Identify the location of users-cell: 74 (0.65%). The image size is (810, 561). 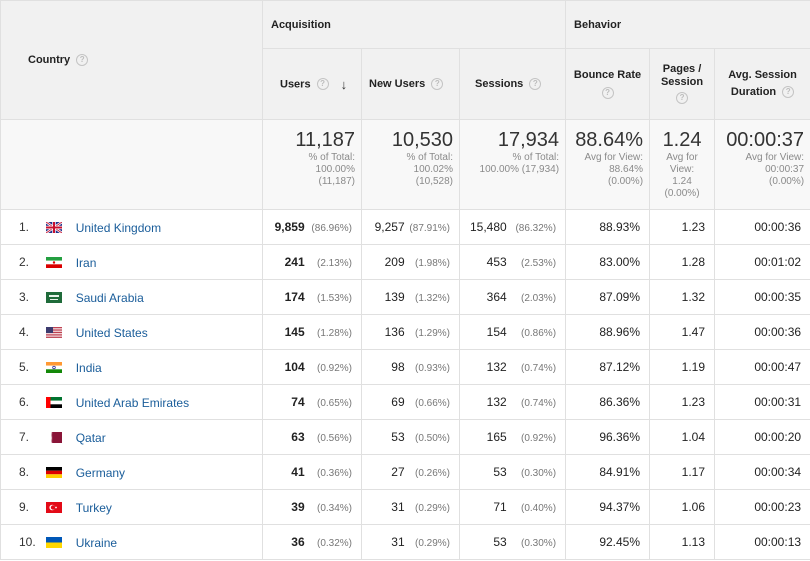
(312, 402).